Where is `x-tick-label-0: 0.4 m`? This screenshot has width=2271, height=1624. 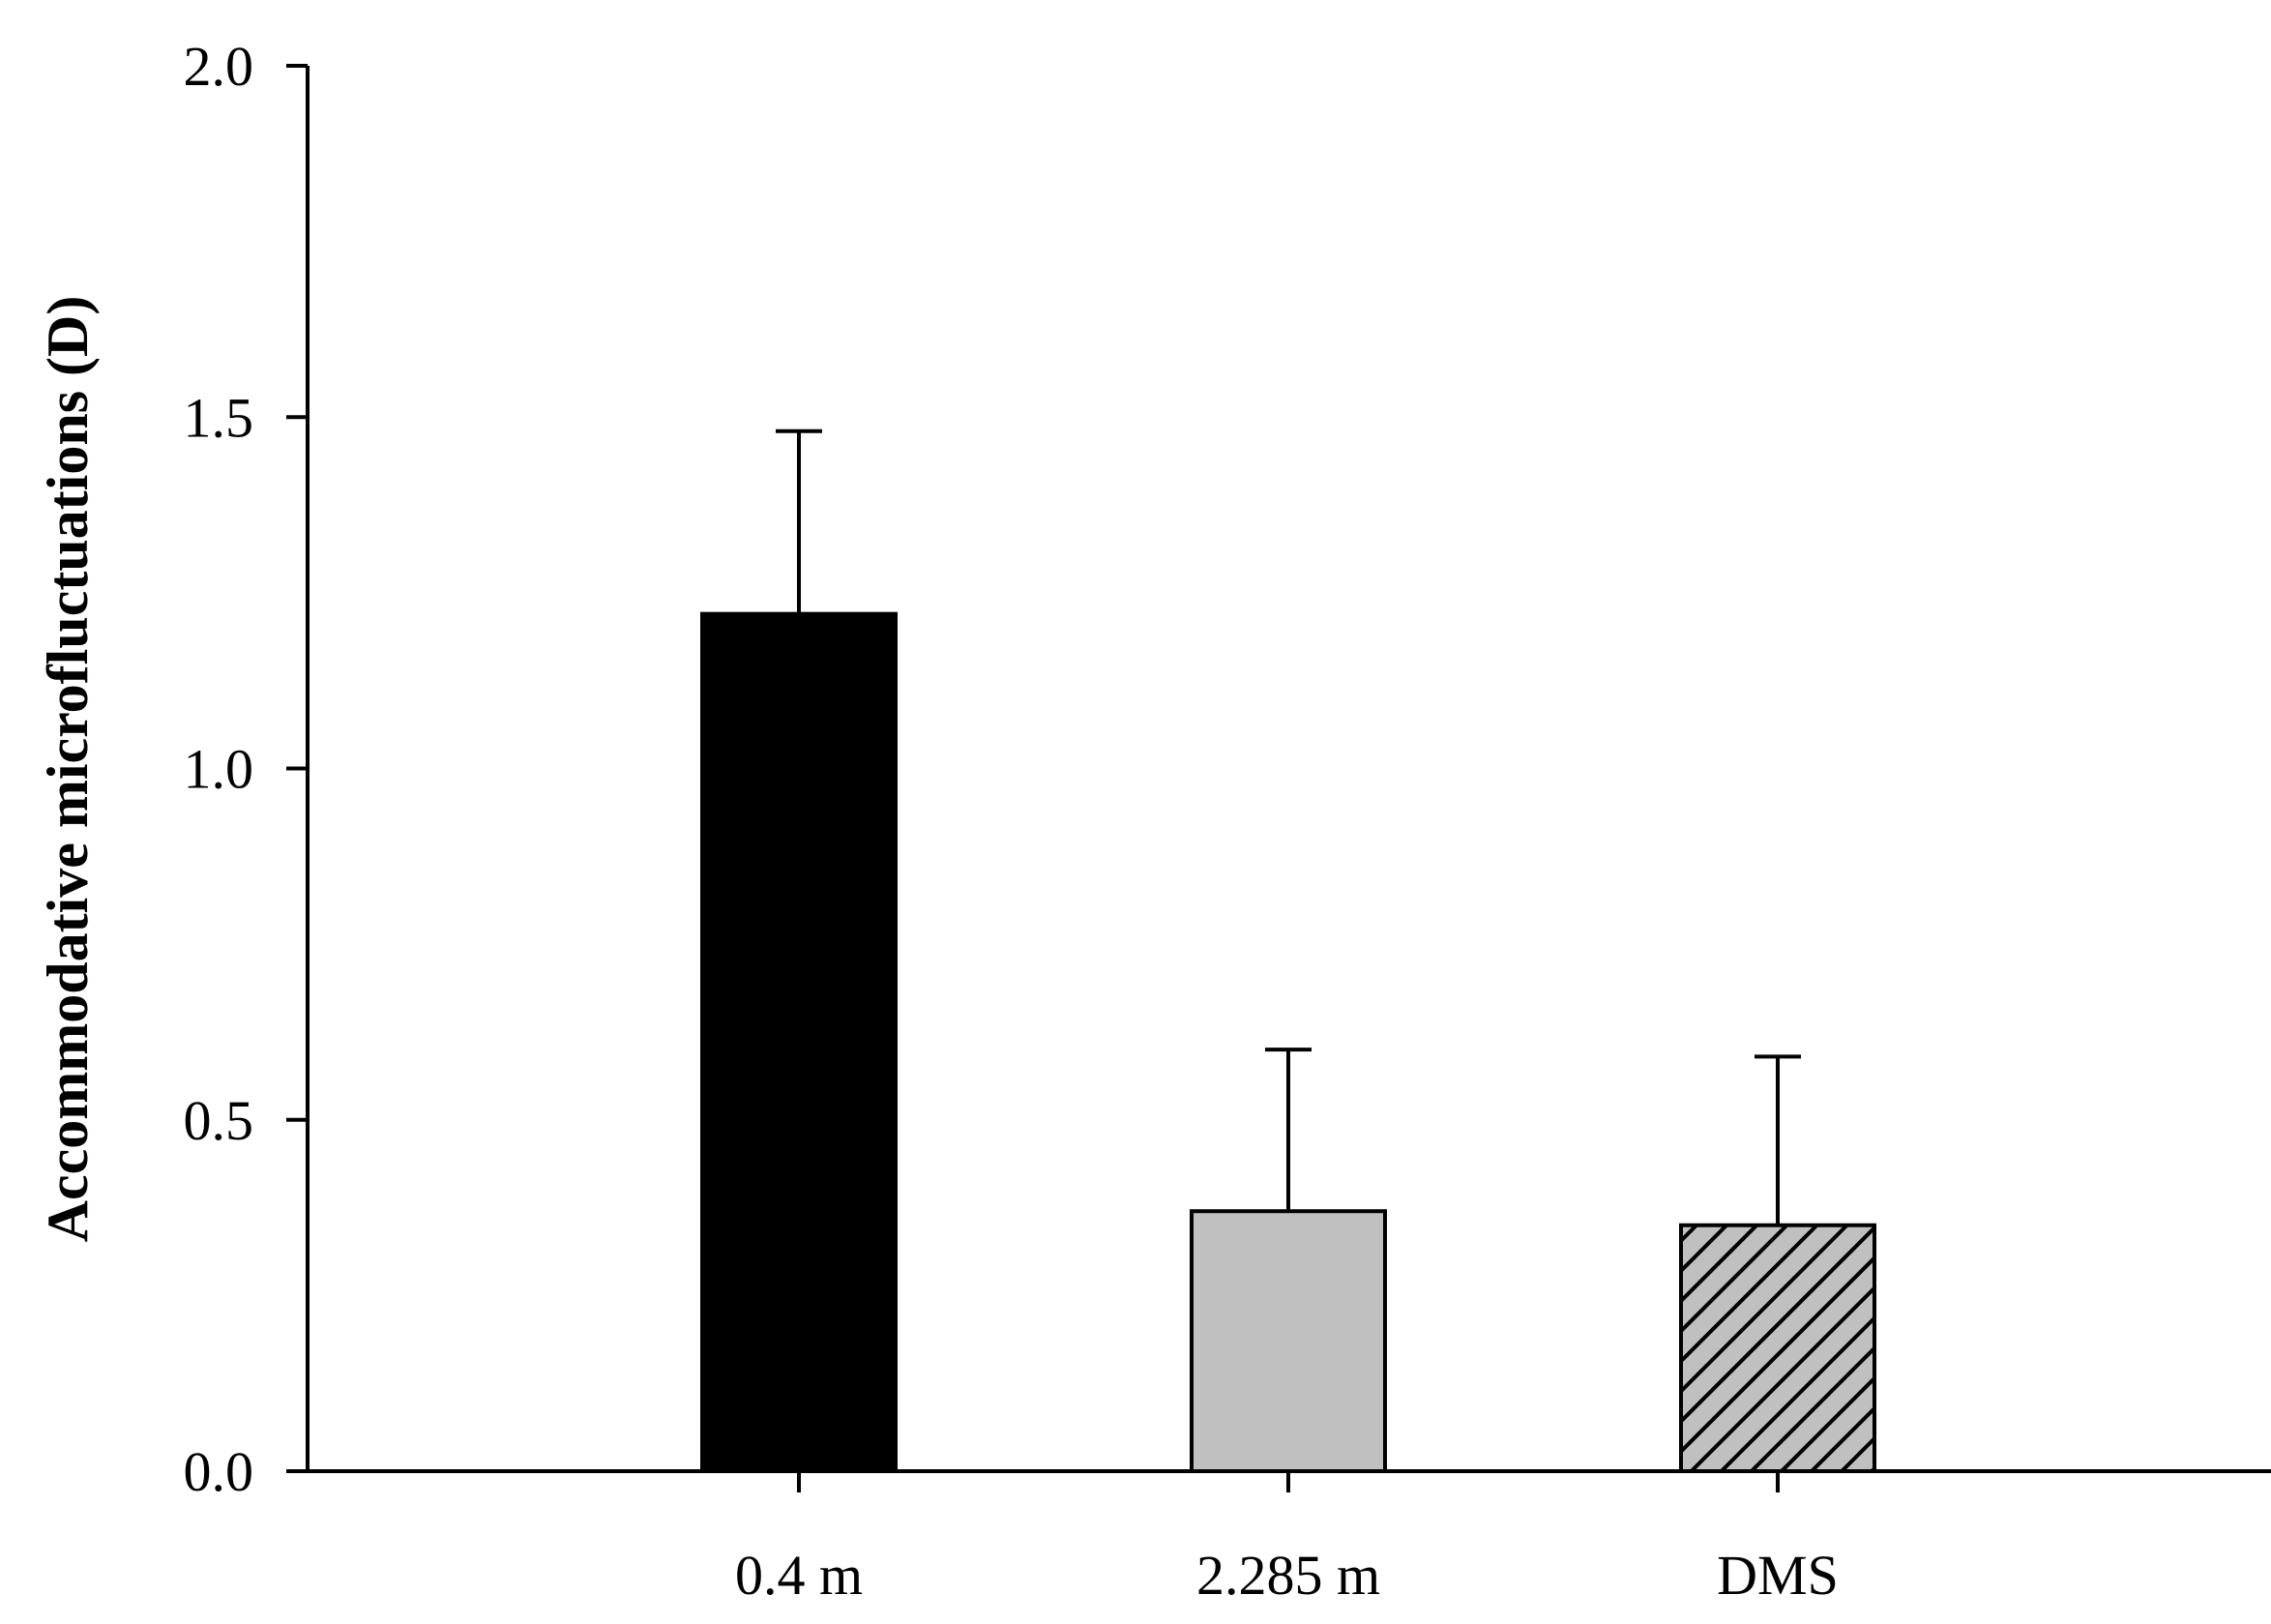
x-tick-label-0: 0.4 m is located at coordinates (799, 1576).